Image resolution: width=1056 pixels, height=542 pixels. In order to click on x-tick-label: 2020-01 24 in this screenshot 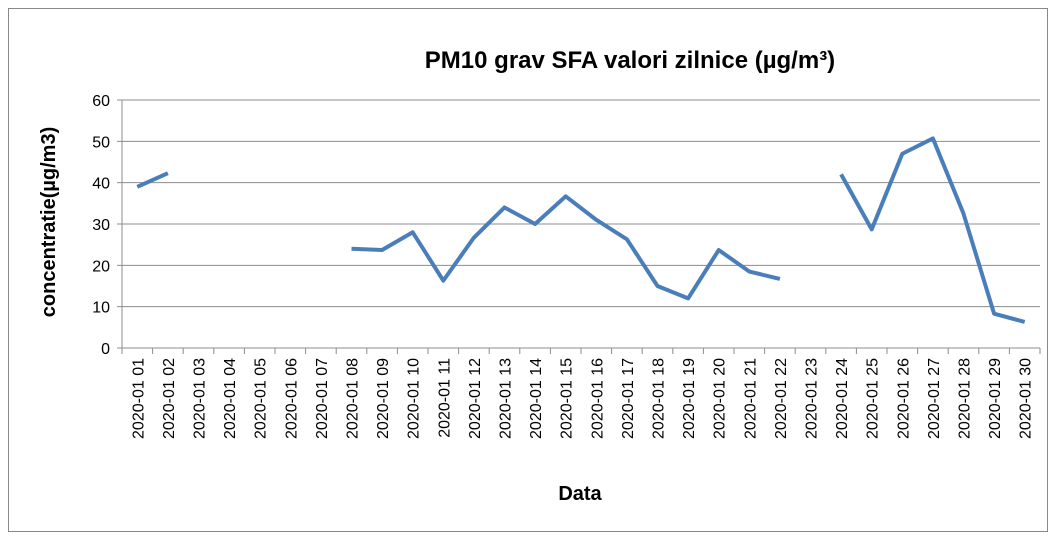, I will do `click(842, 398)`.